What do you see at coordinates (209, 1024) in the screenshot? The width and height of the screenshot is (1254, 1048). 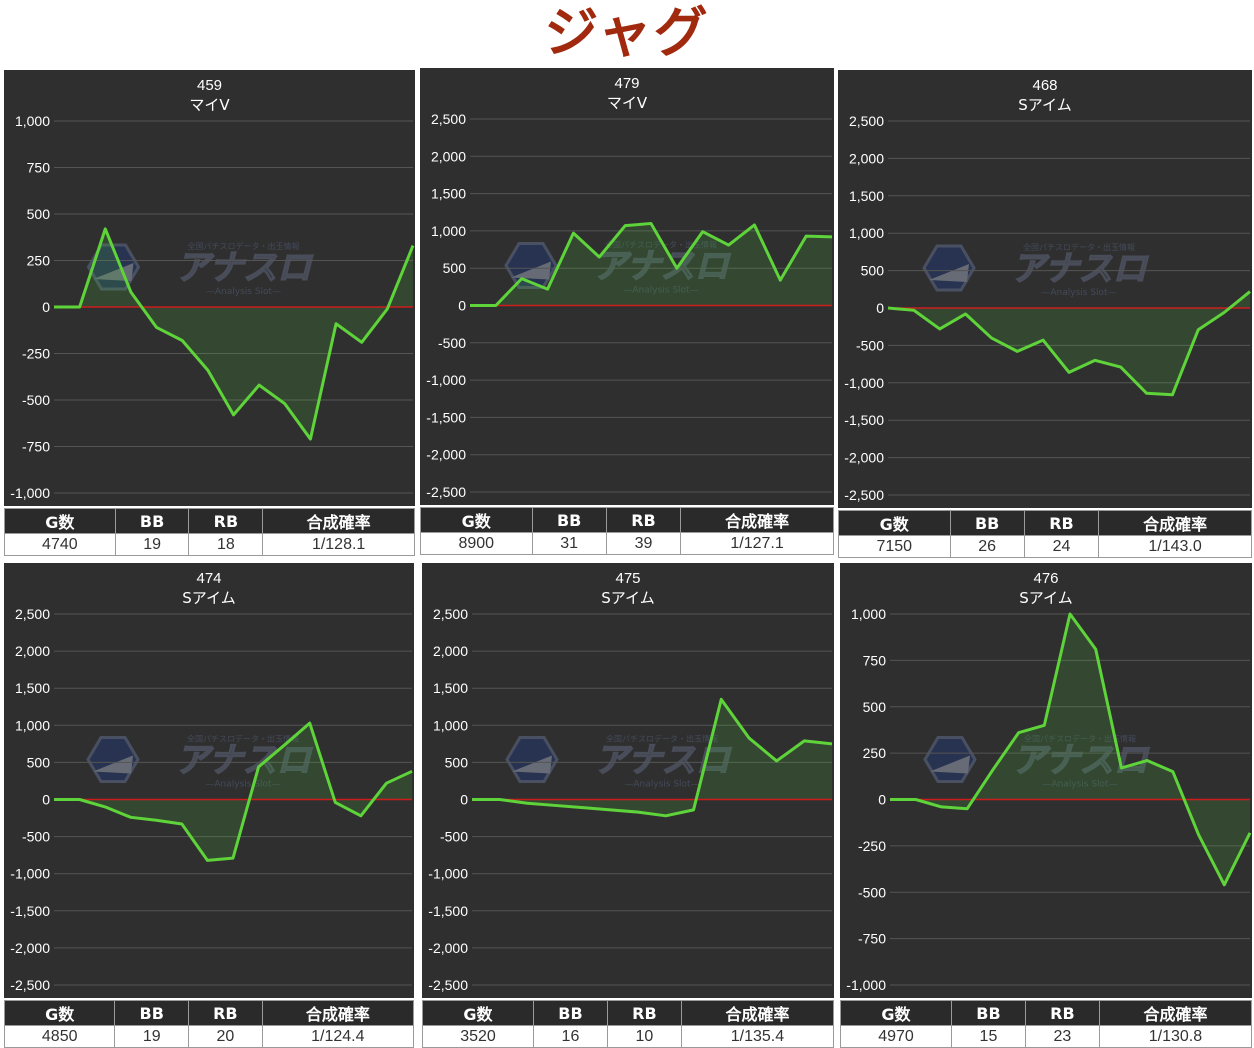 I see `stats-table: G数 BB RB 合成確率 4850 19 20 1/124.4` at bounding box center [209, 1024].